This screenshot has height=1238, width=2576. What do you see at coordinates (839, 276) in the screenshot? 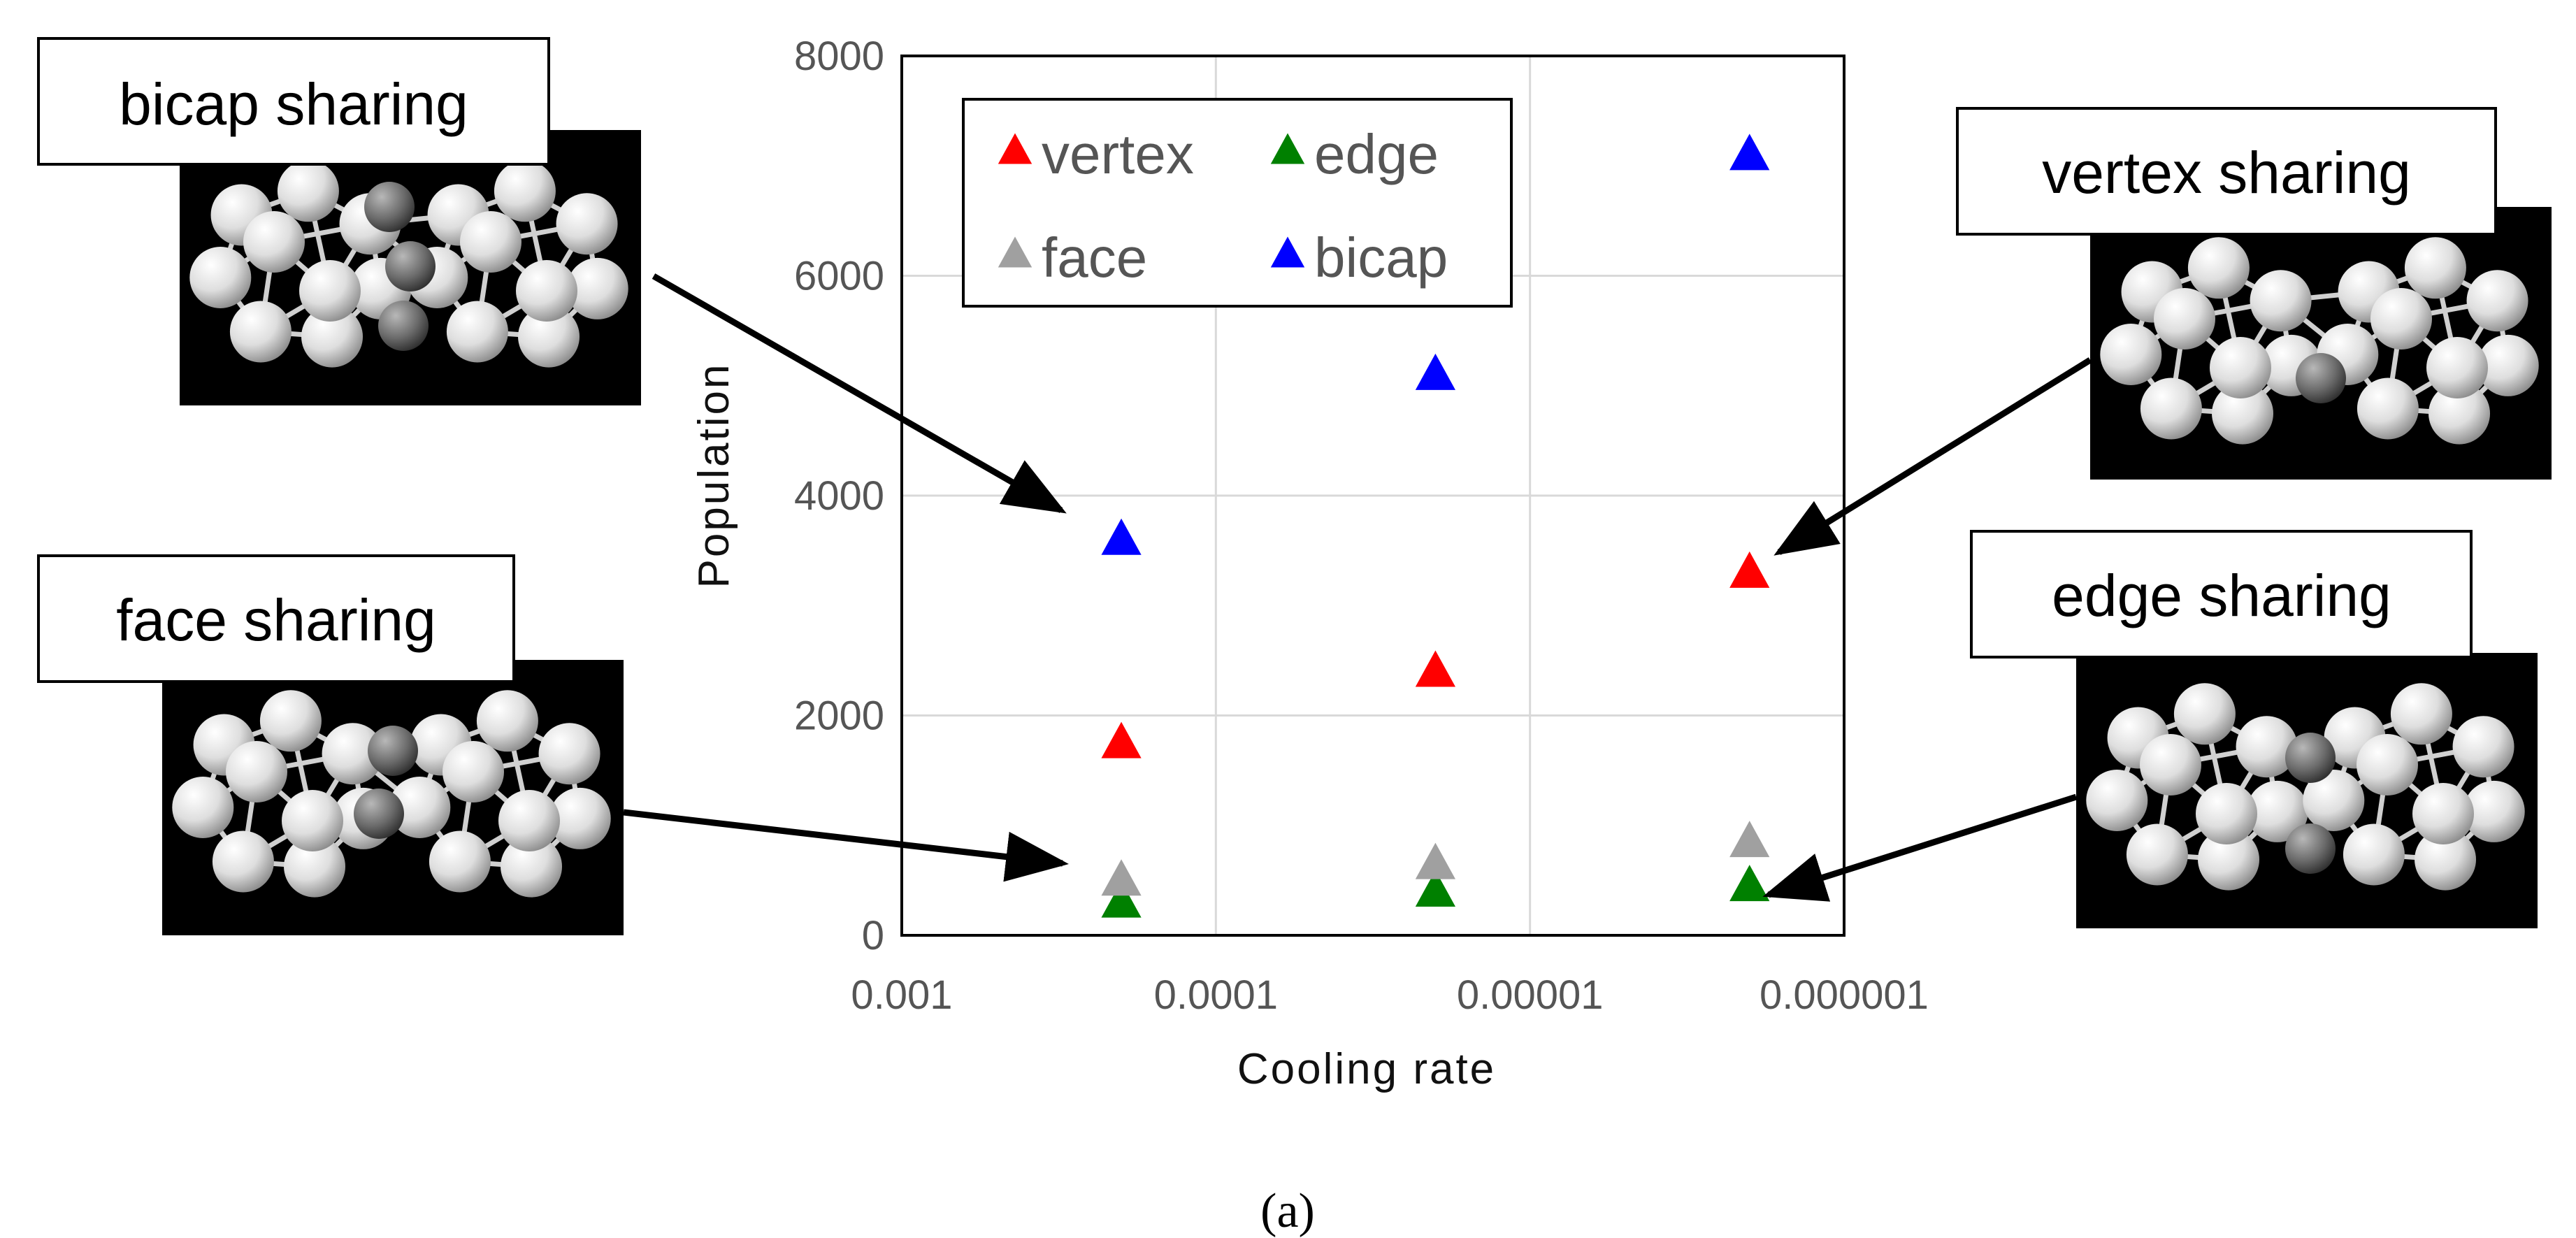
I see `y-tick-label: 6000` at bounding box center [839, 276].